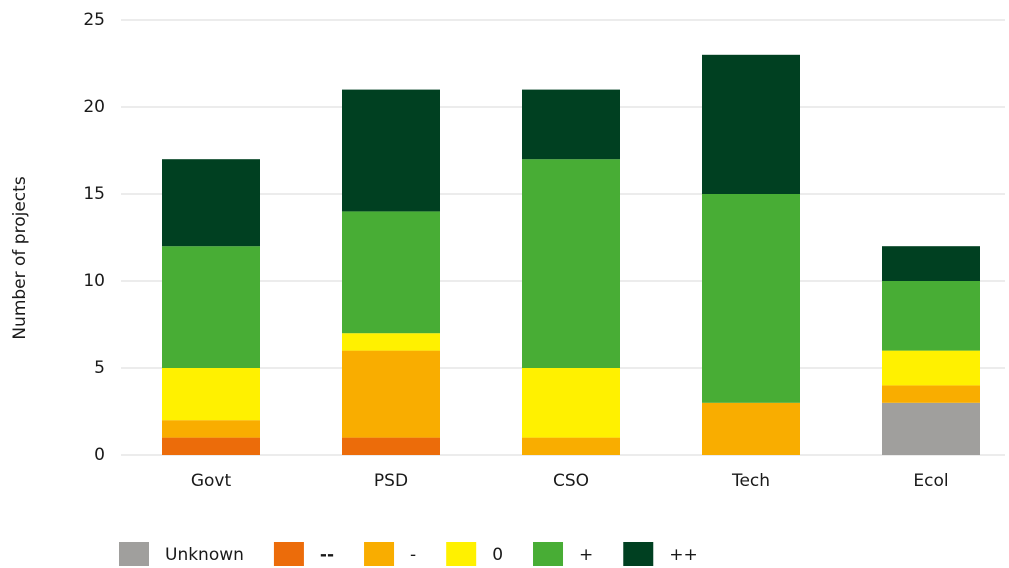 The image size is (1009, 568). Describe the element at coordinates (204, 555) in the screenshot. I see `legend-label: Unknown` at that location.